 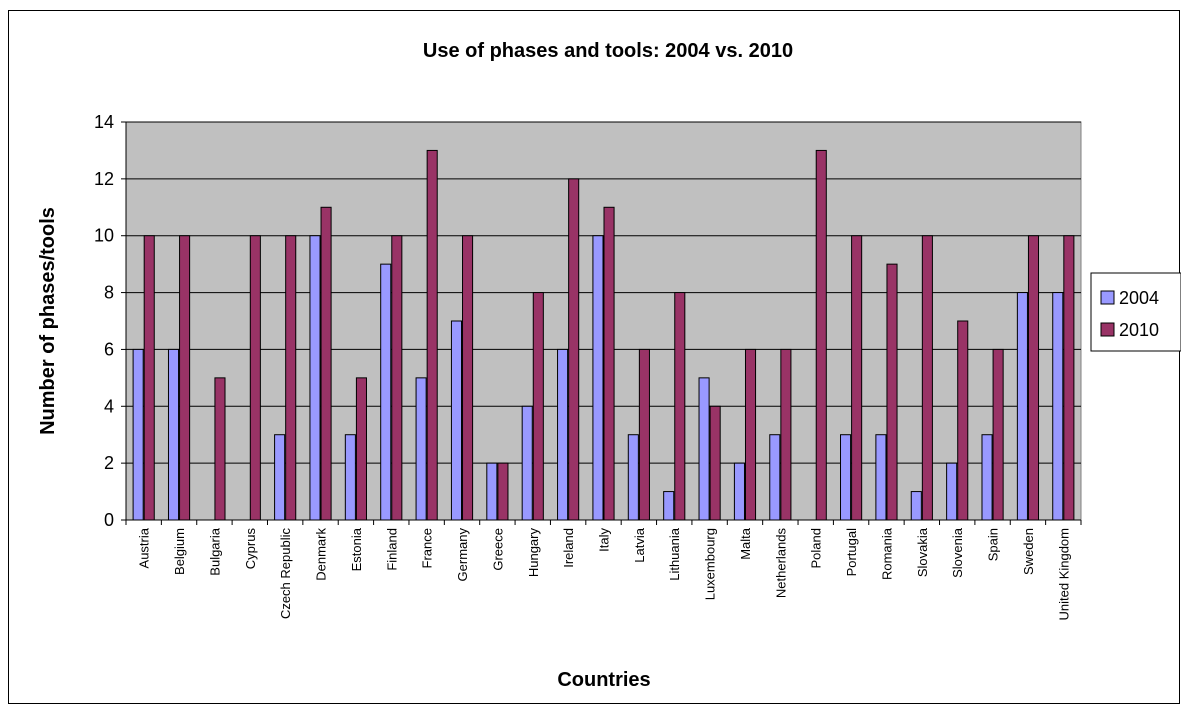 I want to click on x-tick-label: Bulgaria, so click(x=214, y=551).